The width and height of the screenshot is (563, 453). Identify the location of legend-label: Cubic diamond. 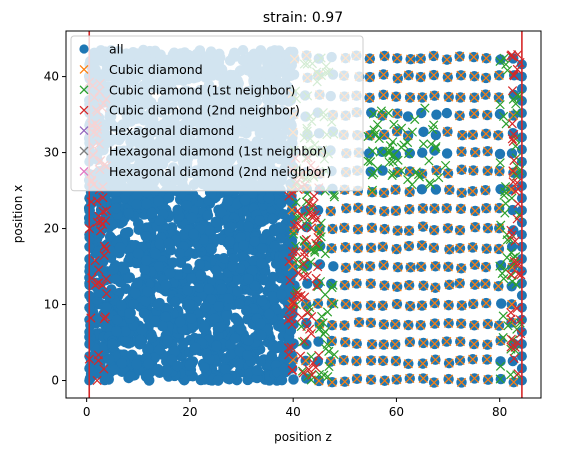
(156, 69).